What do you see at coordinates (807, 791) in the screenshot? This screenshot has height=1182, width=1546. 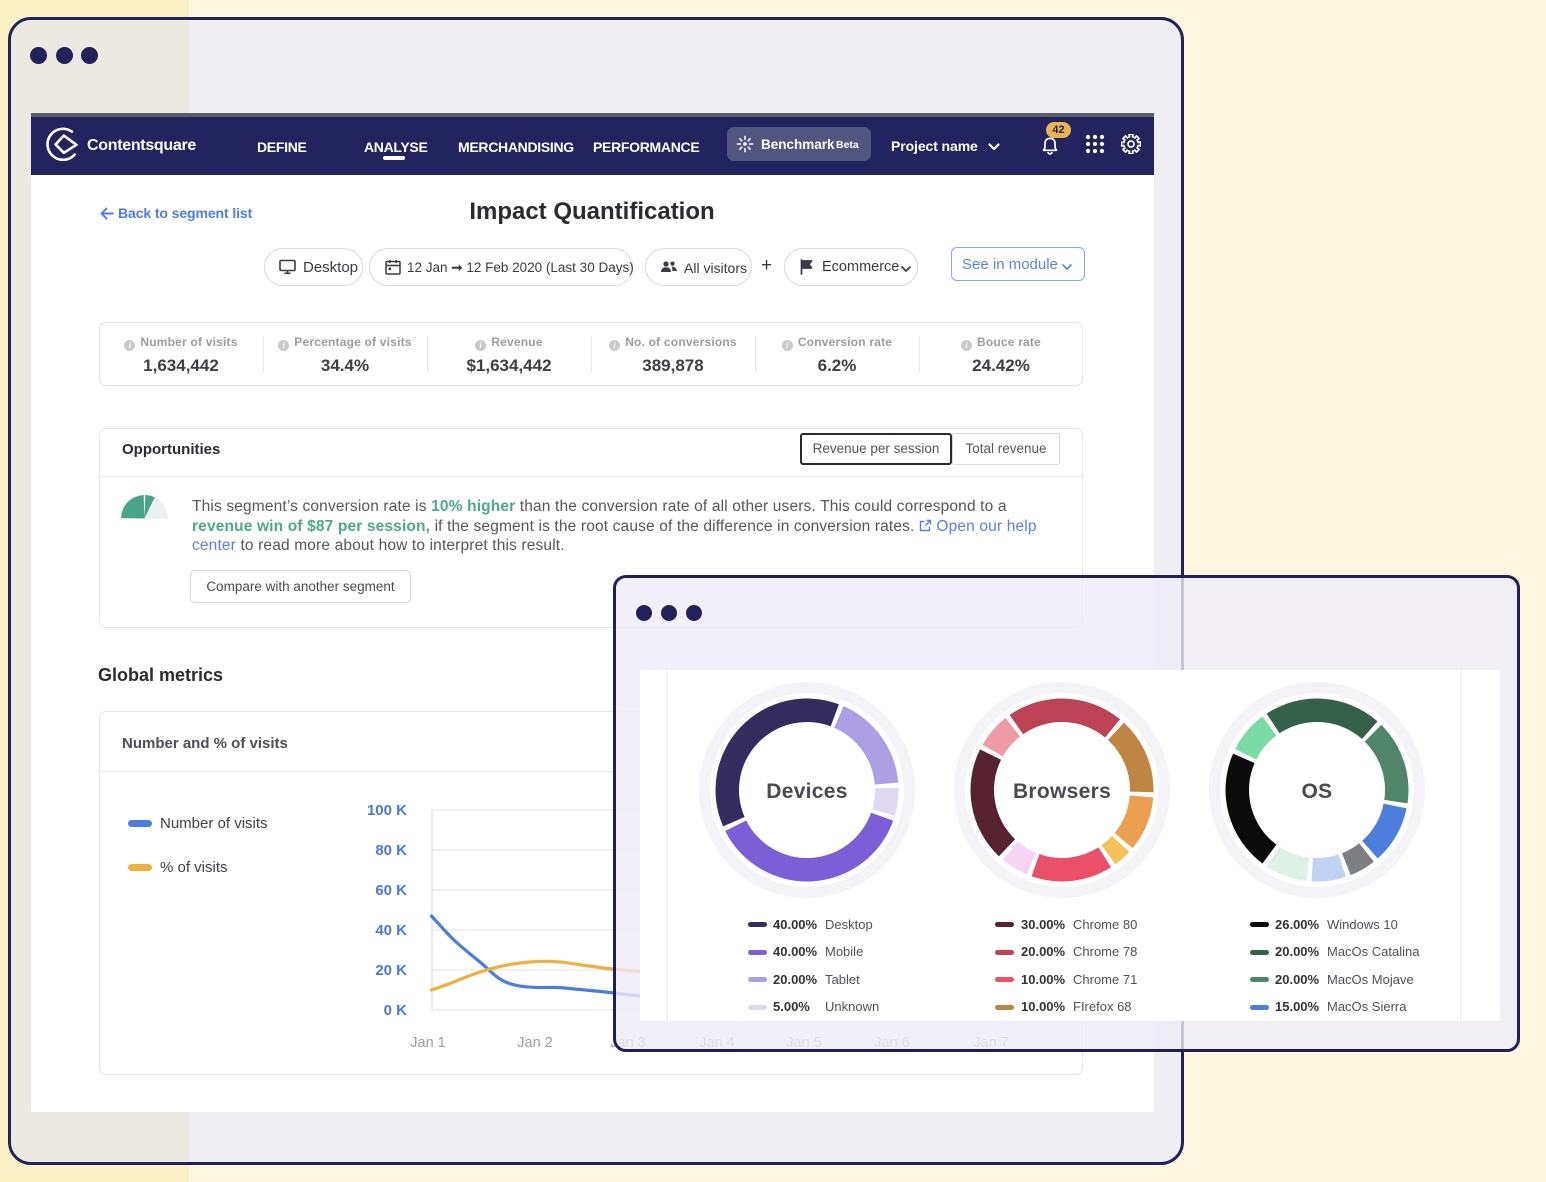 I see `svg-text: Devices` at bounding box center [807, 791].